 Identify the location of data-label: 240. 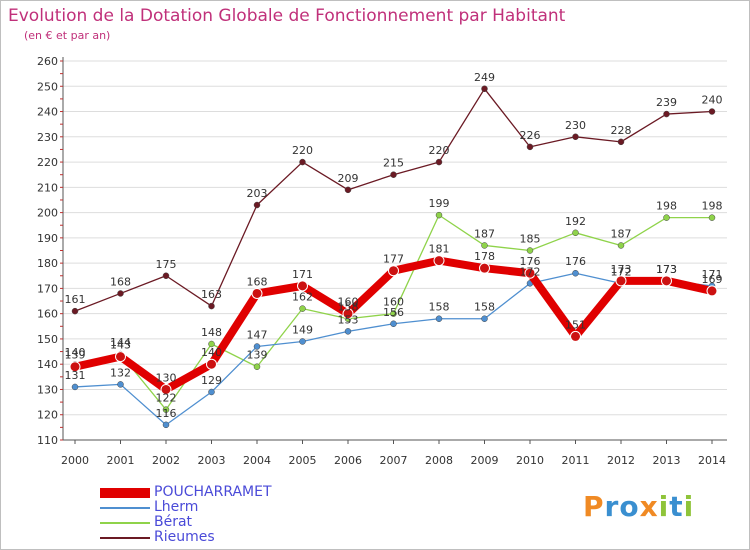
(712, 100).